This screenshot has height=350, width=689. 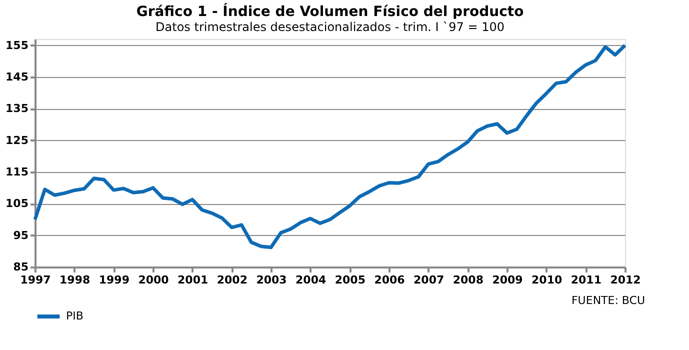 What do you see at coordinates (20, 235) in the screenshot?
I see `y-tick-label: 95` at bounding box center [20, 235].